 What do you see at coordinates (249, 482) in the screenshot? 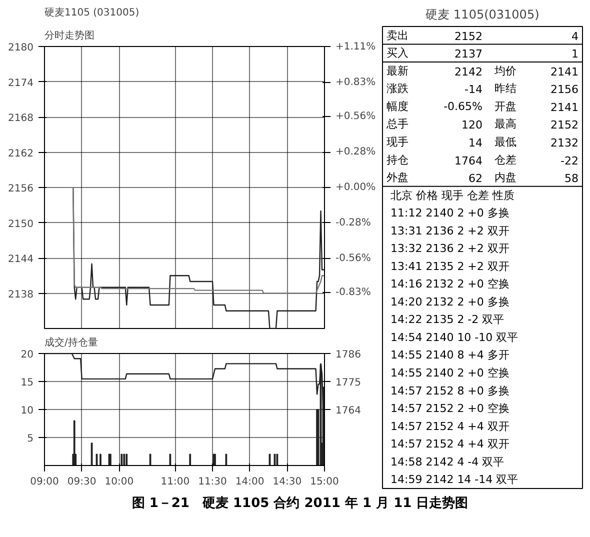
I see `x-tick-label: 14:00` at bounding box center [249, 482].